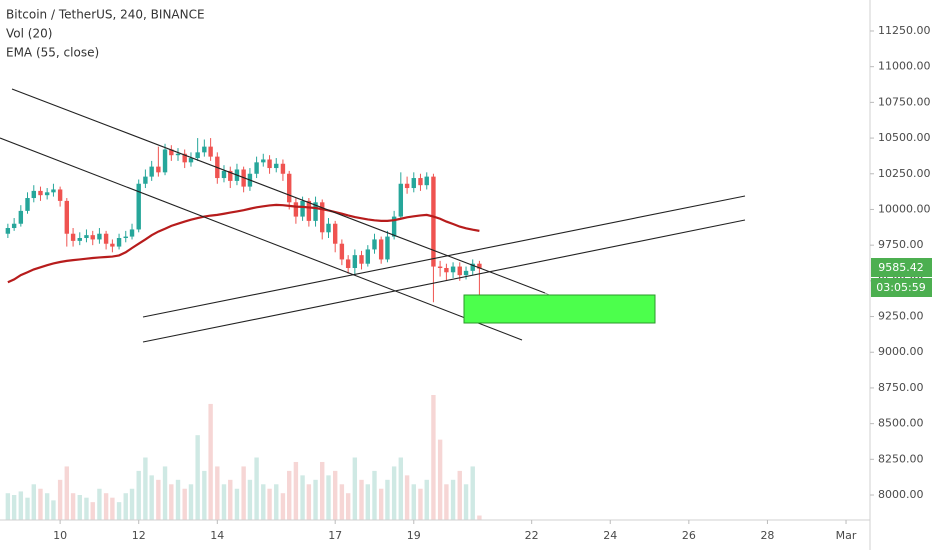  Describe the element at coordinates (610, 535) in the screenshot. I see `x-tick-label: 24` at that location.